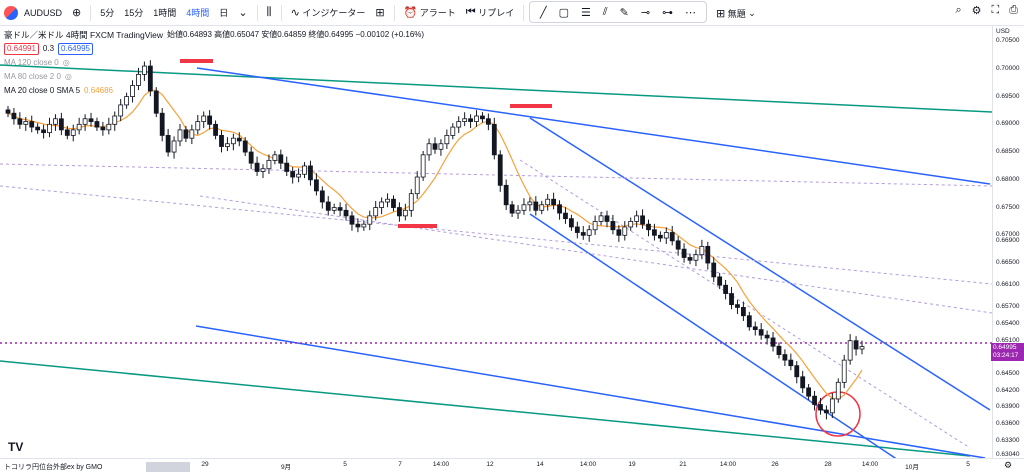 The width and height of the screenshot is (1024, 472). What do you see at coordinates (84, 34) in the screenshot?
I see `symbol-title: 豪ドル／米ドル 4時間 FXCM TradingView` at bounding box center [84, 34].